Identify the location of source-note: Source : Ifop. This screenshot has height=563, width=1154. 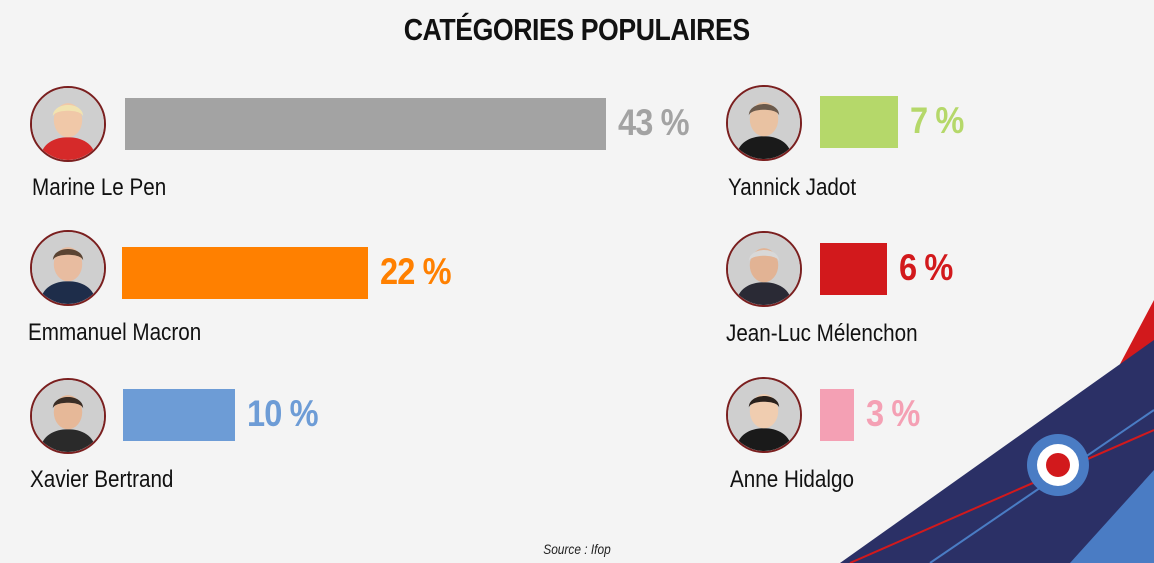
(577, 549).